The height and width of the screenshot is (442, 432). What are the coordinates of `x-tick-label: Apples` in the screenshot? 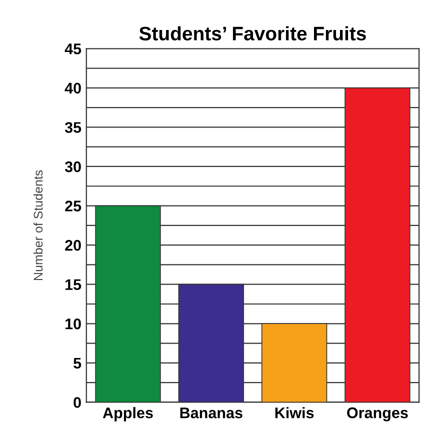 It's located at (127, 414).